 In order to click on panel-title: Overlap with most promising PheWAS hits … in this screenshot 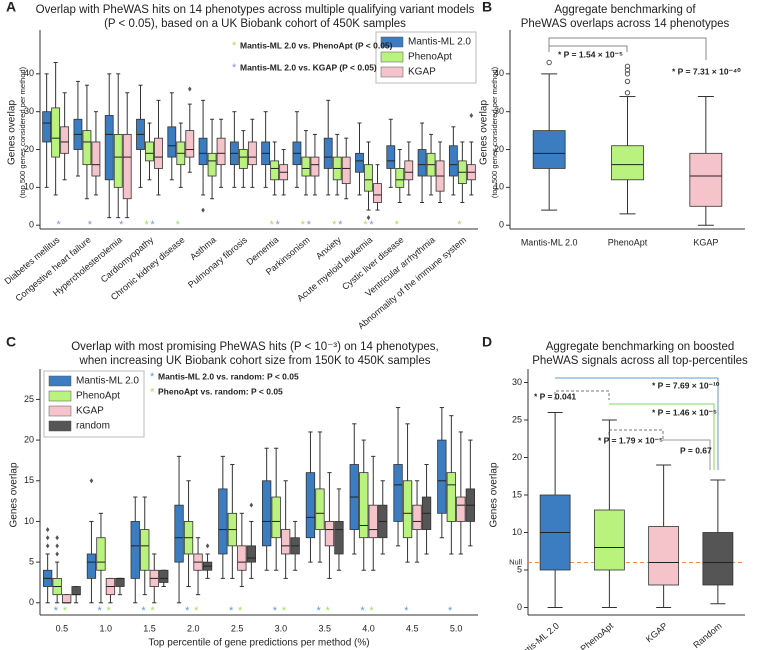, I will do `click(255, 347)`.